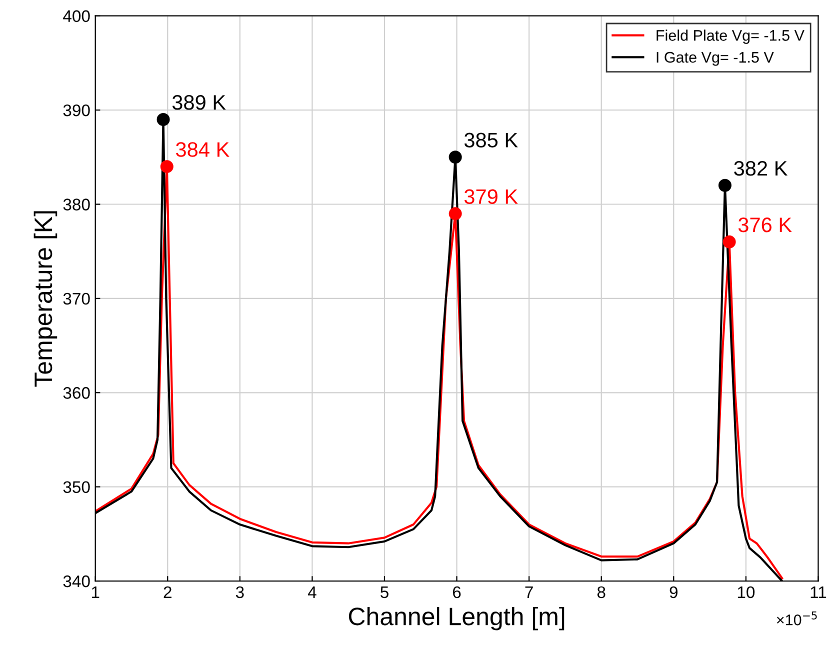 The height and width of the screenshot is (661, 829). I want to click on y-tick-label: 350, so click(76, 487).